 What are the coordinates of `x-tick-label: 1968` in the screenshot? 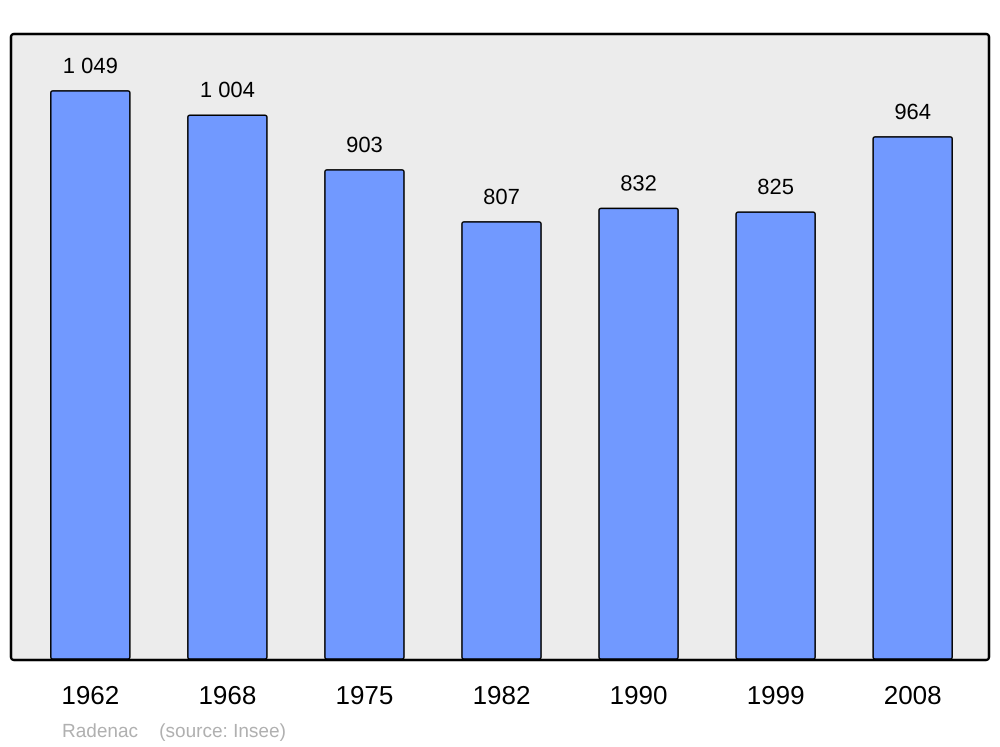 It's located at (227, 695).